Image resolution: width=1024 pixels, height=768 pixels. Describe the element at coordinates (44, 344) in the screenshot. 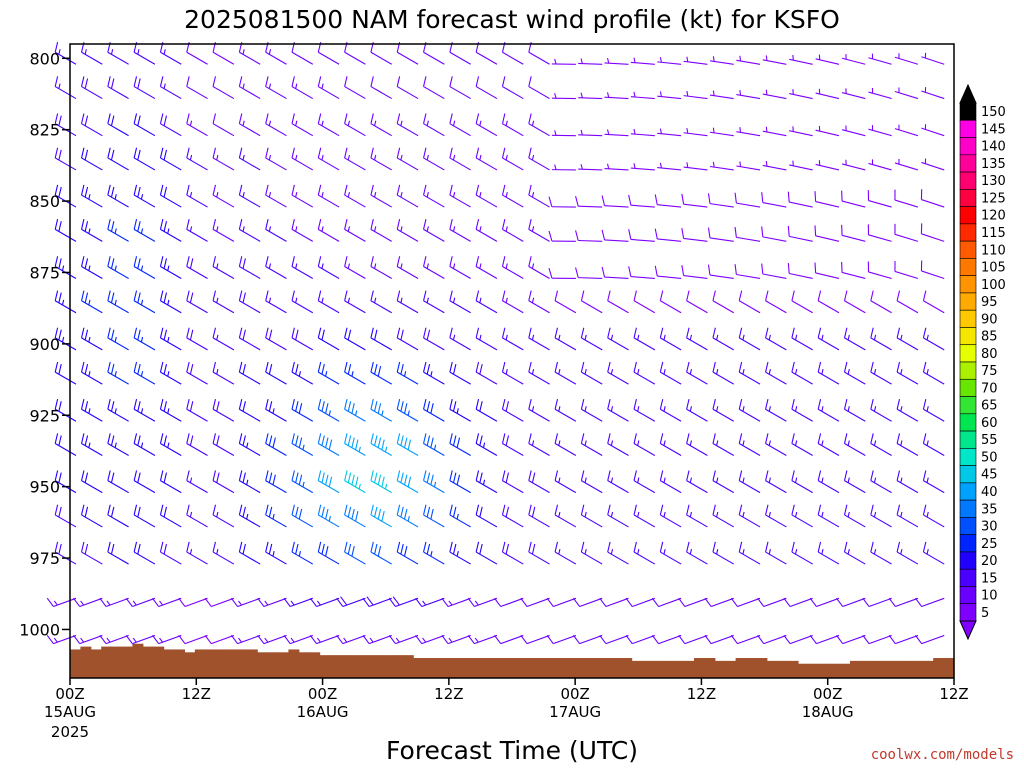

I see `y-axis: 800 825 850 875 900 925 950 975 1000` at that location.